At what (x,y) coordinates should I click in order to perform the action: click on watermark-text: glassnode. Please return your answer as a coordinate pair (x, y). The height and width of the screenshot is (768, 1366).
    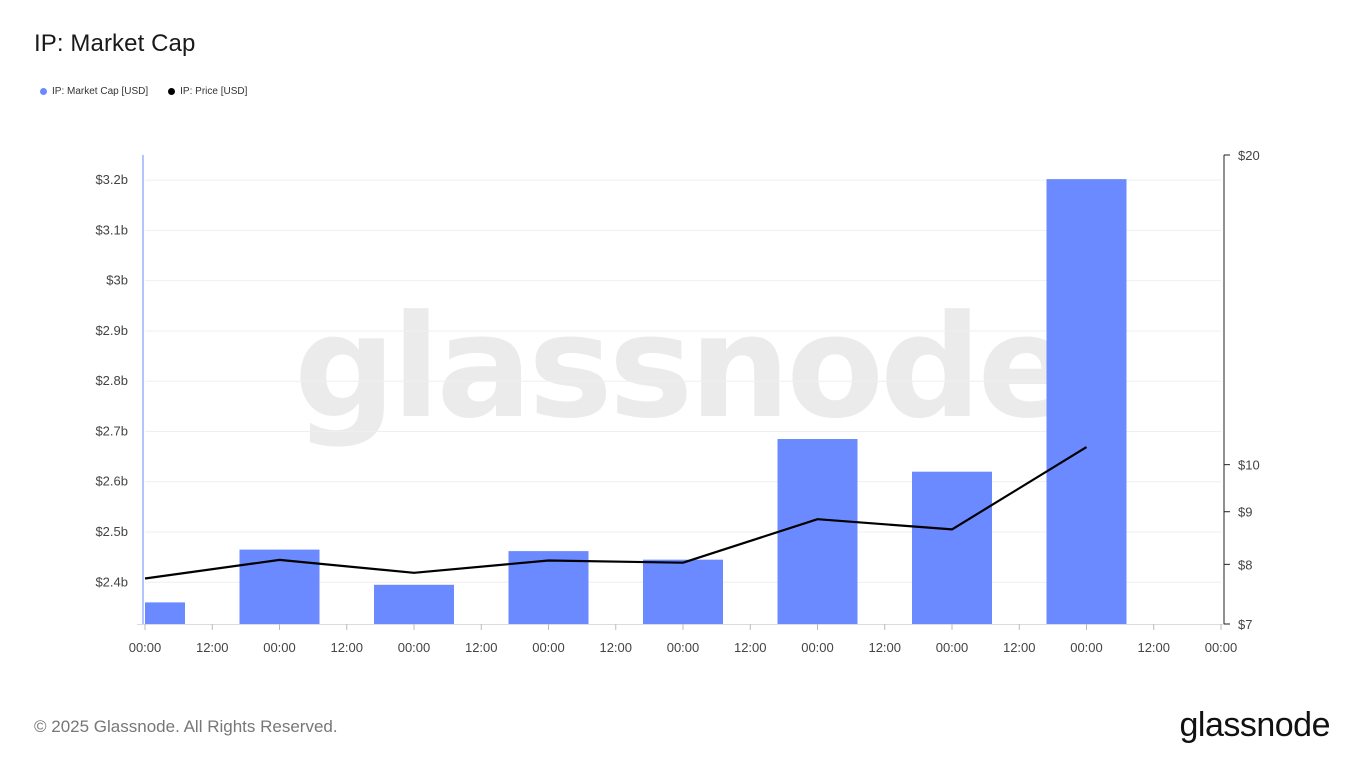
    Looking at the image, I should click on (682, 367).